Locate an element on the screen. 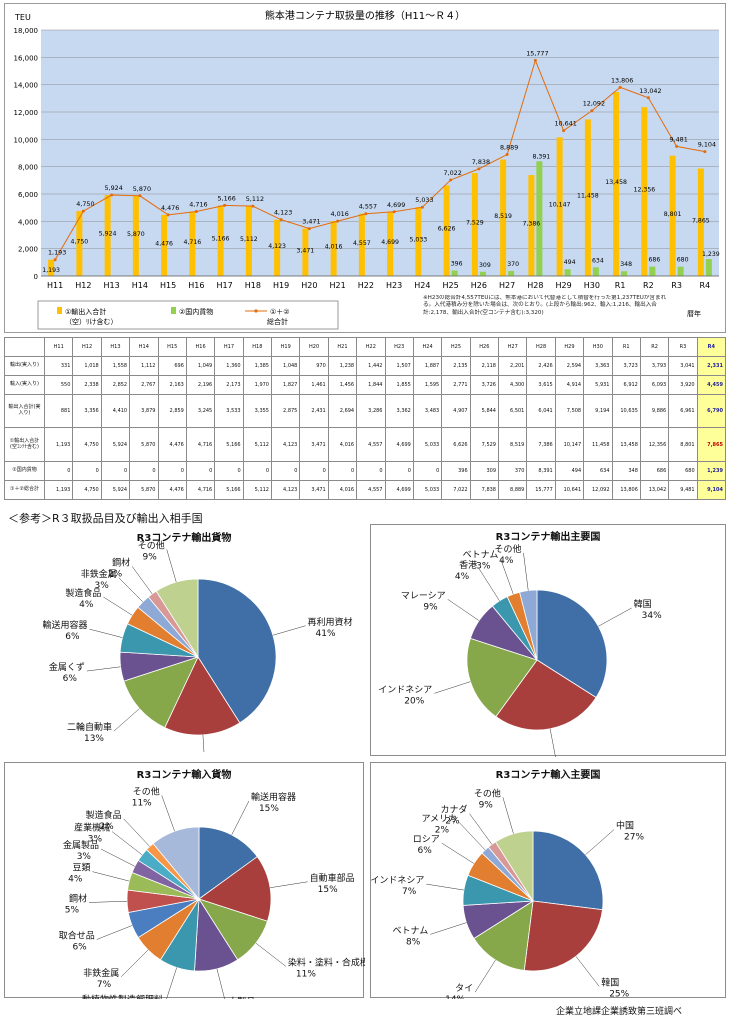 The image size is (732, 1024). table-cell: 5,924 is located at coordinates (115, 490).